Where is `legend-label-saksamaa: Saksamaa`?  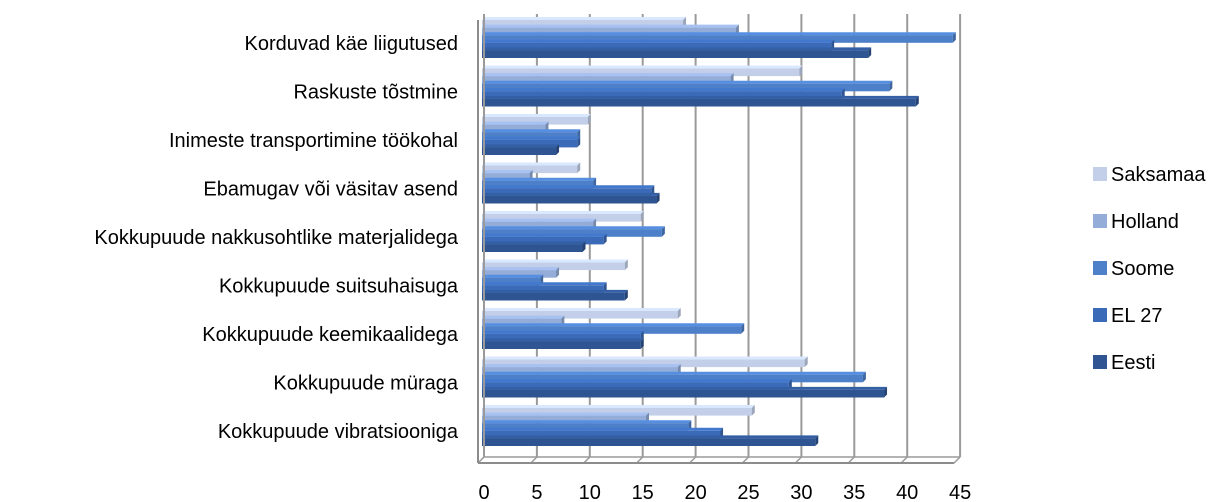
legend-label-saksamaa: Saksamaa is located at coordinates (1158, 175).